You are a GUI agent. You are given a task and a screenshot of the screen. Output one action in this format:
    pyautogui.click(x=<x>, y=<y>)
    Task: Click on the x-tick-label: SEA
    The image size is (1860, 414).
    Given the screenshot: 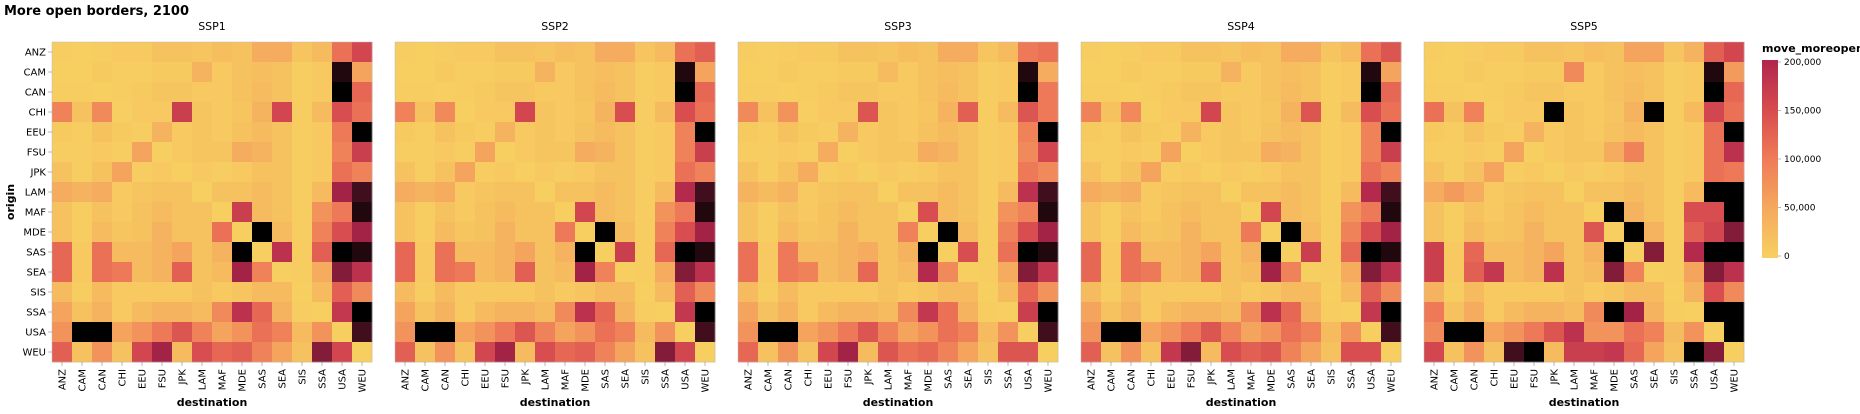 What is the action you would take?
    pyautogui.click(x=626, y=379)
    